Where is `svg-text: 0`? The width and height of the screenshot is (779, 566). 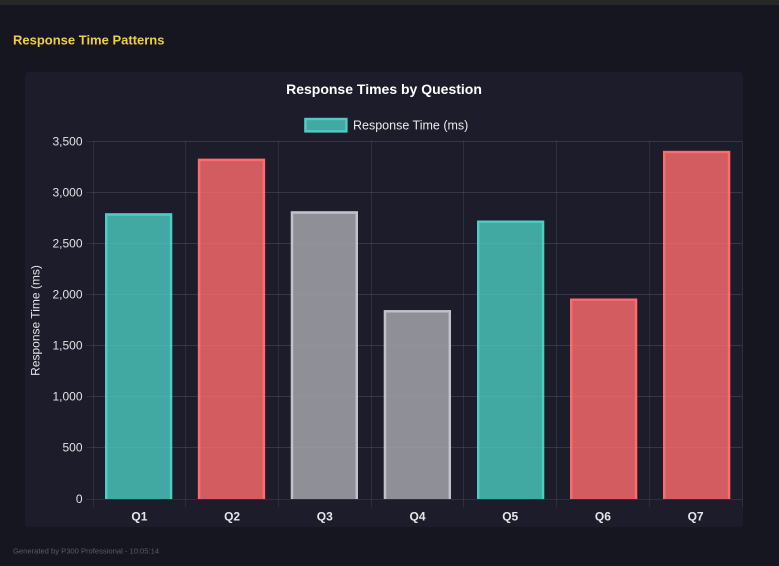
svg-text: 0 is located at coordinates (79, 499).